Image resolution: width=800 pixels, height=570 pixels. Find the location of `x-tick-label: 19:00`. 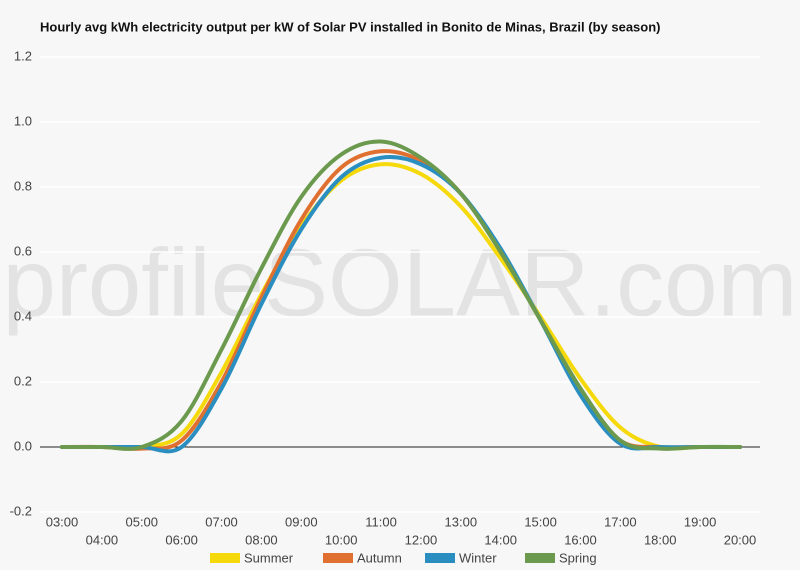

x-tick-label: 19:00 is located at coordinates (700, 521).